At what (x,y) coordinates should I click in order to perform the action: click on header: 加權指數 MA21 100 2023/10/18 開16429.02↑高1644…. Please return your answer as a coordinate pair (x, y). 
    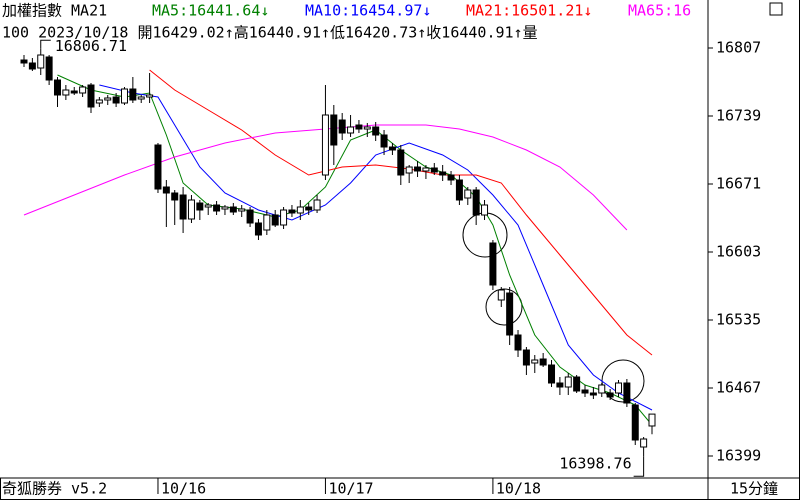
    Looking at the image, I should click on (346, 22).